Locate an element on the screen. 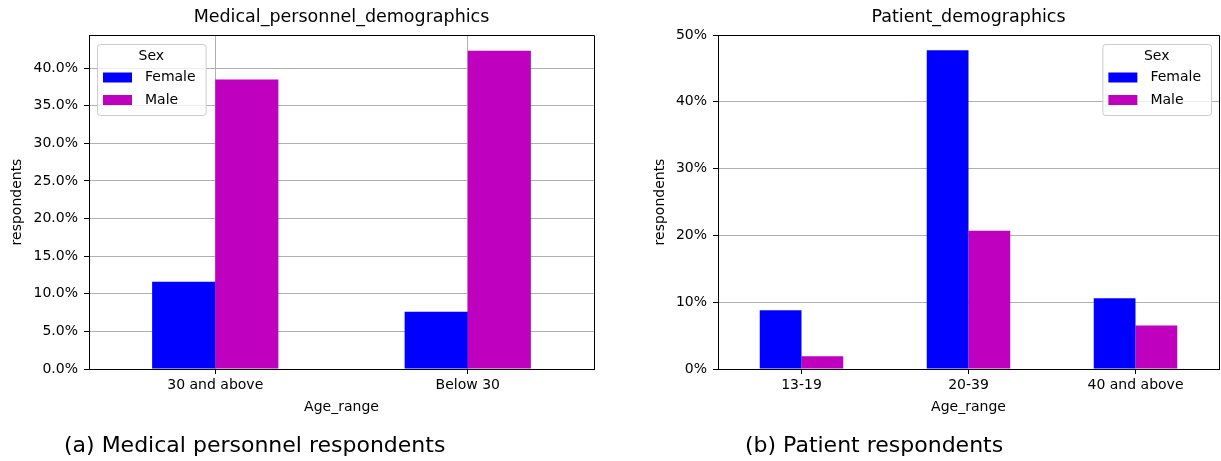  y-tick-label: 20% is located at coordinates (691, 234).